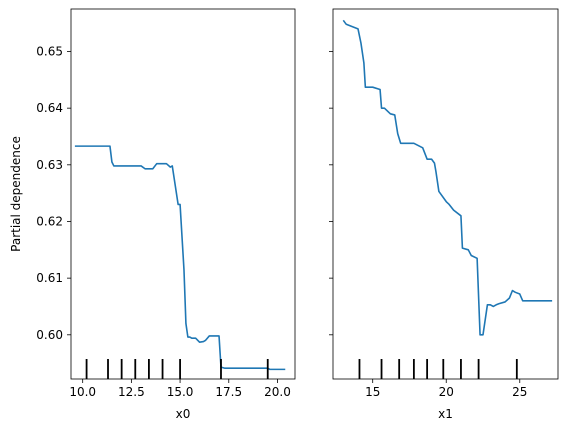 This screenshot has height=432, width=576. I want to click on x-tick-label: 17.5, so click(228, 392).